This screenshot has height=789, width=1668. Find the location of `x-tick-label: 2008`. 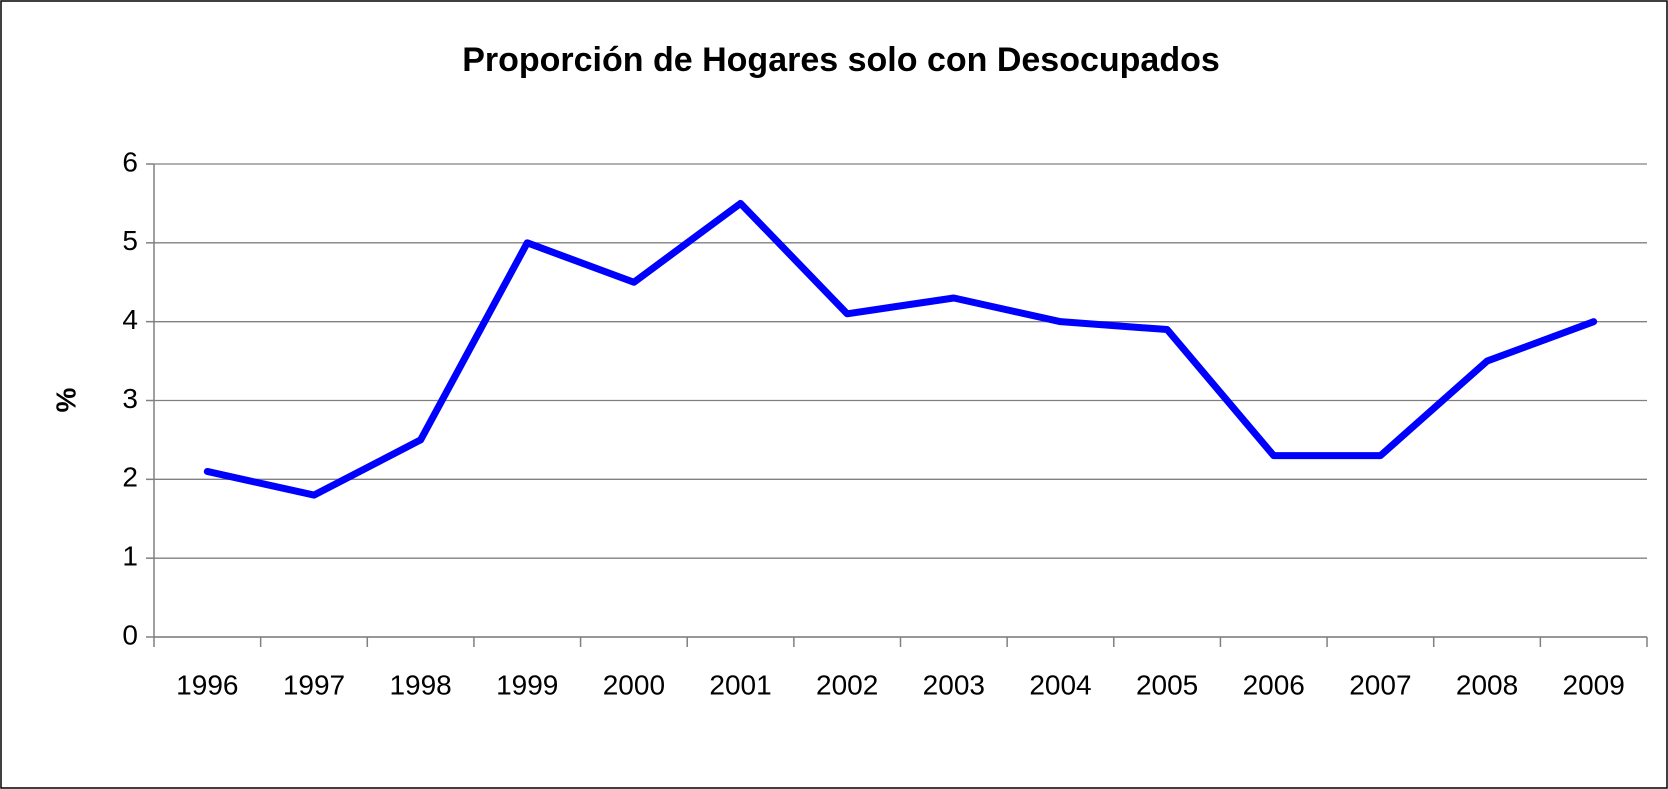

x-tick-label: 2008 is located at coordinates (1487, 684).